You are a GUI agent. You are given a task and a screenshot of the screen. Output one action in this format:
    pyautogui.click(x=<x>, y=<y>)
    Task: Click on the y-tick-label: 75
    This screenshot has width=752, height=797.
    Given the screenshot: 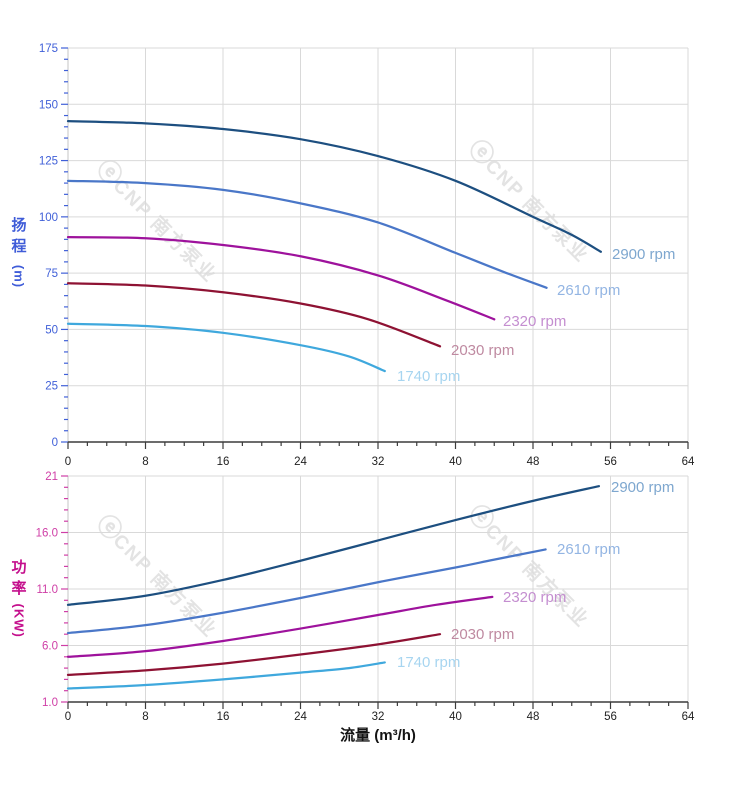 What is the action you would take?
    pyautogui.click(x=51, y=274)
    